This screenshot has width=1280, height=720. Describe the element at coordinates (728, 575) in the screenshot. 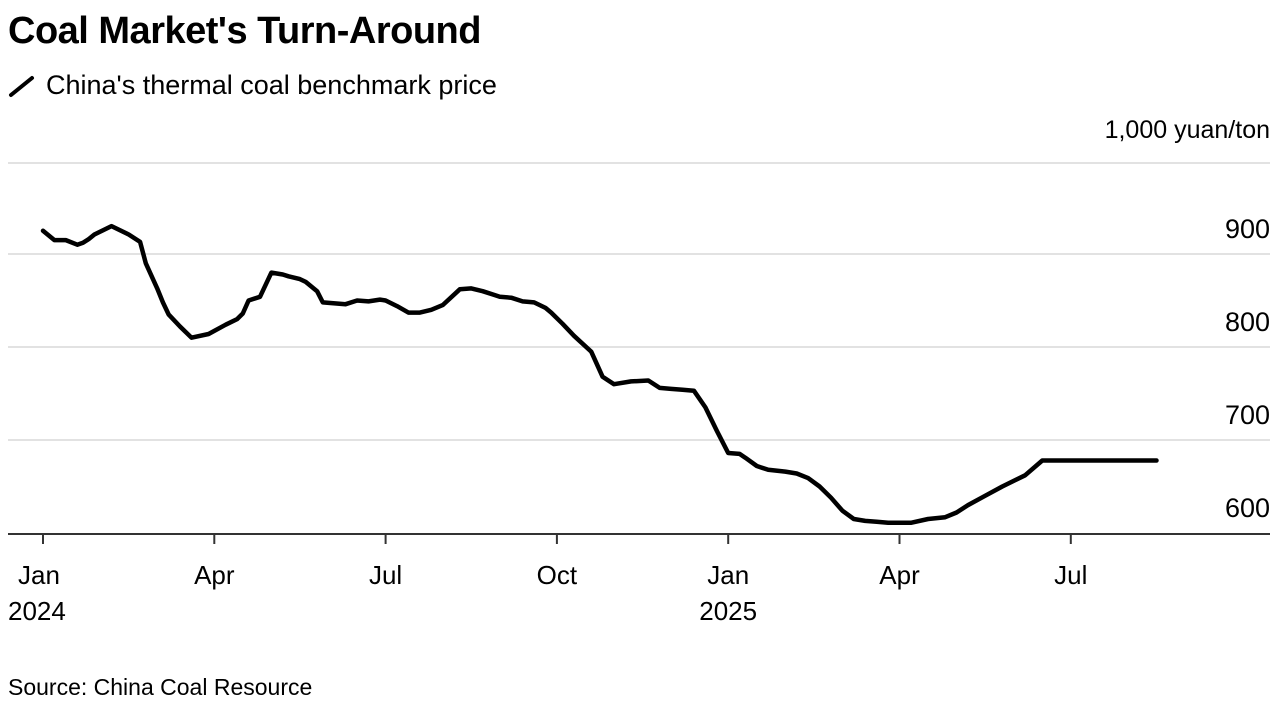

I see `x-tick-label-4: Jan` at that location.